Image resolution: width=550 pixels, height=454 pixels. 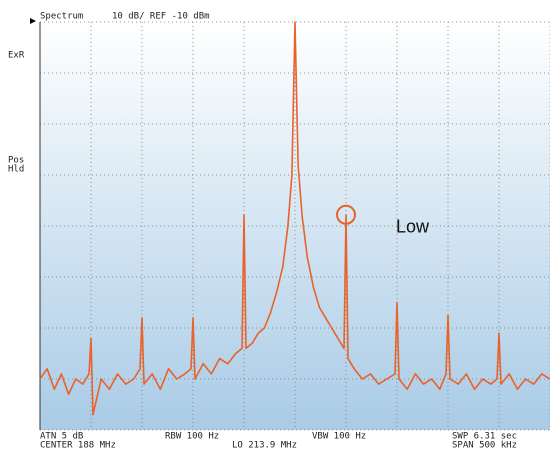 I want to click on status-text: SWP 6.31 sec, so click(x=484, y=437).